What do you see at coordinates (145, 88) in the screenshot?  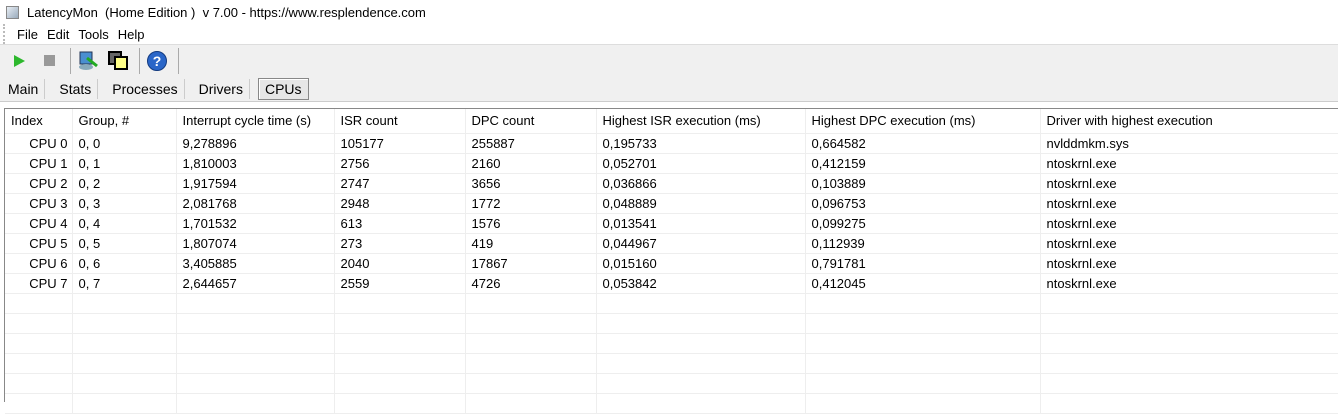 I see `tab-processes: Processes` at bounding box center [145, 88].